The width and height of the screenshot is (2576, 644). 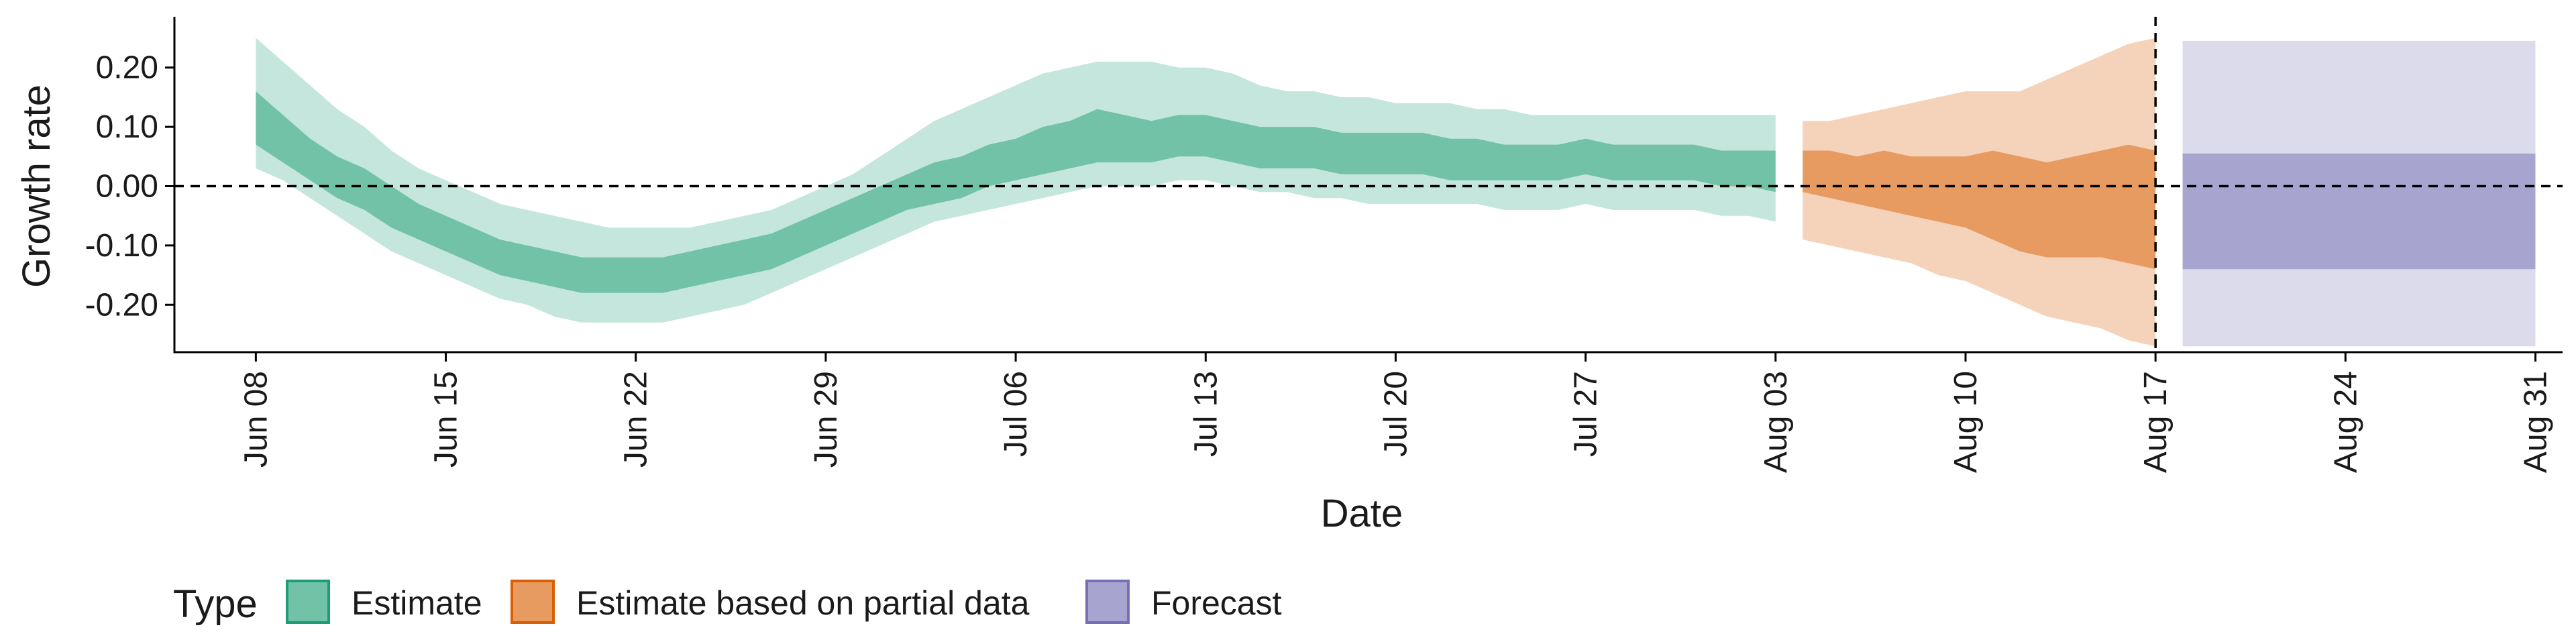 What do you see at coordinates (803, 603) in the screenshot?
I see `legend-label-estimate-based-on-partial-data: Estimate based on partial data` at bounding box center [803, 603].